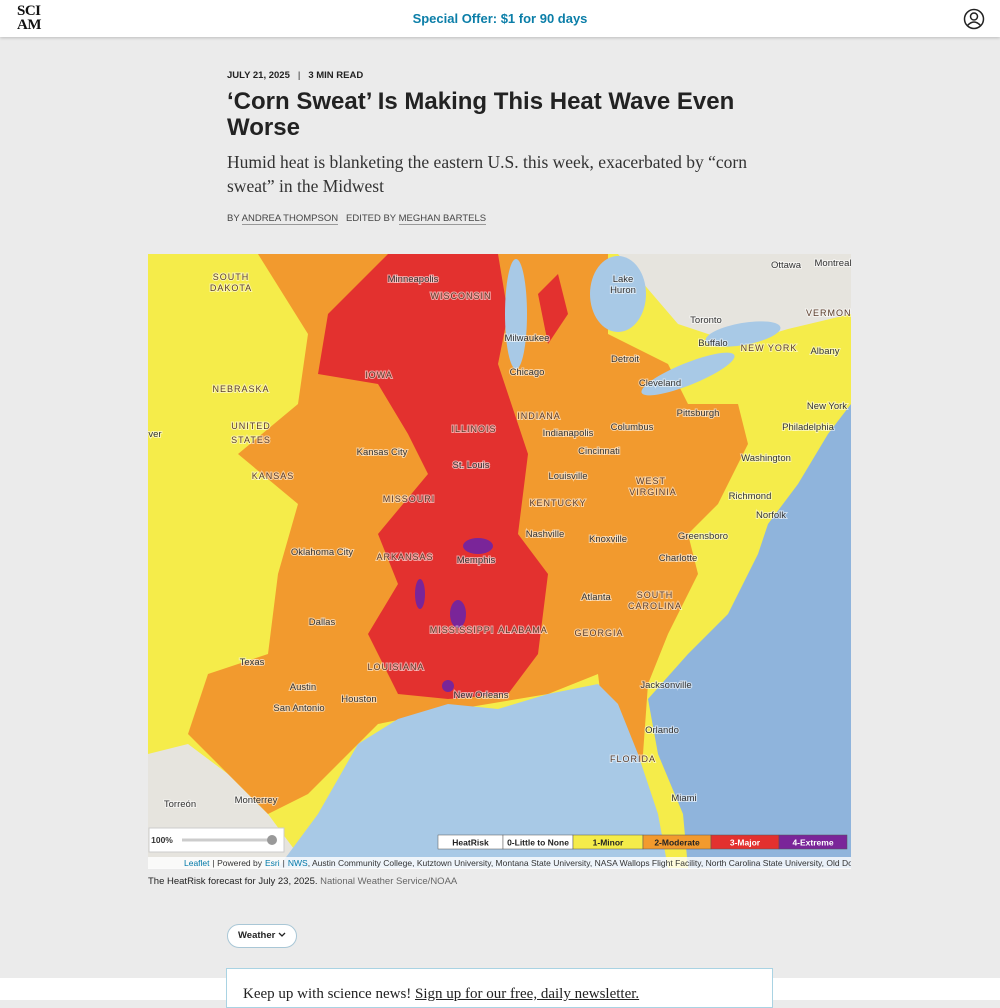 This screenshot has width=1000, height=1008. I want to click on map-label: GEORGIA, so click(598, 633).